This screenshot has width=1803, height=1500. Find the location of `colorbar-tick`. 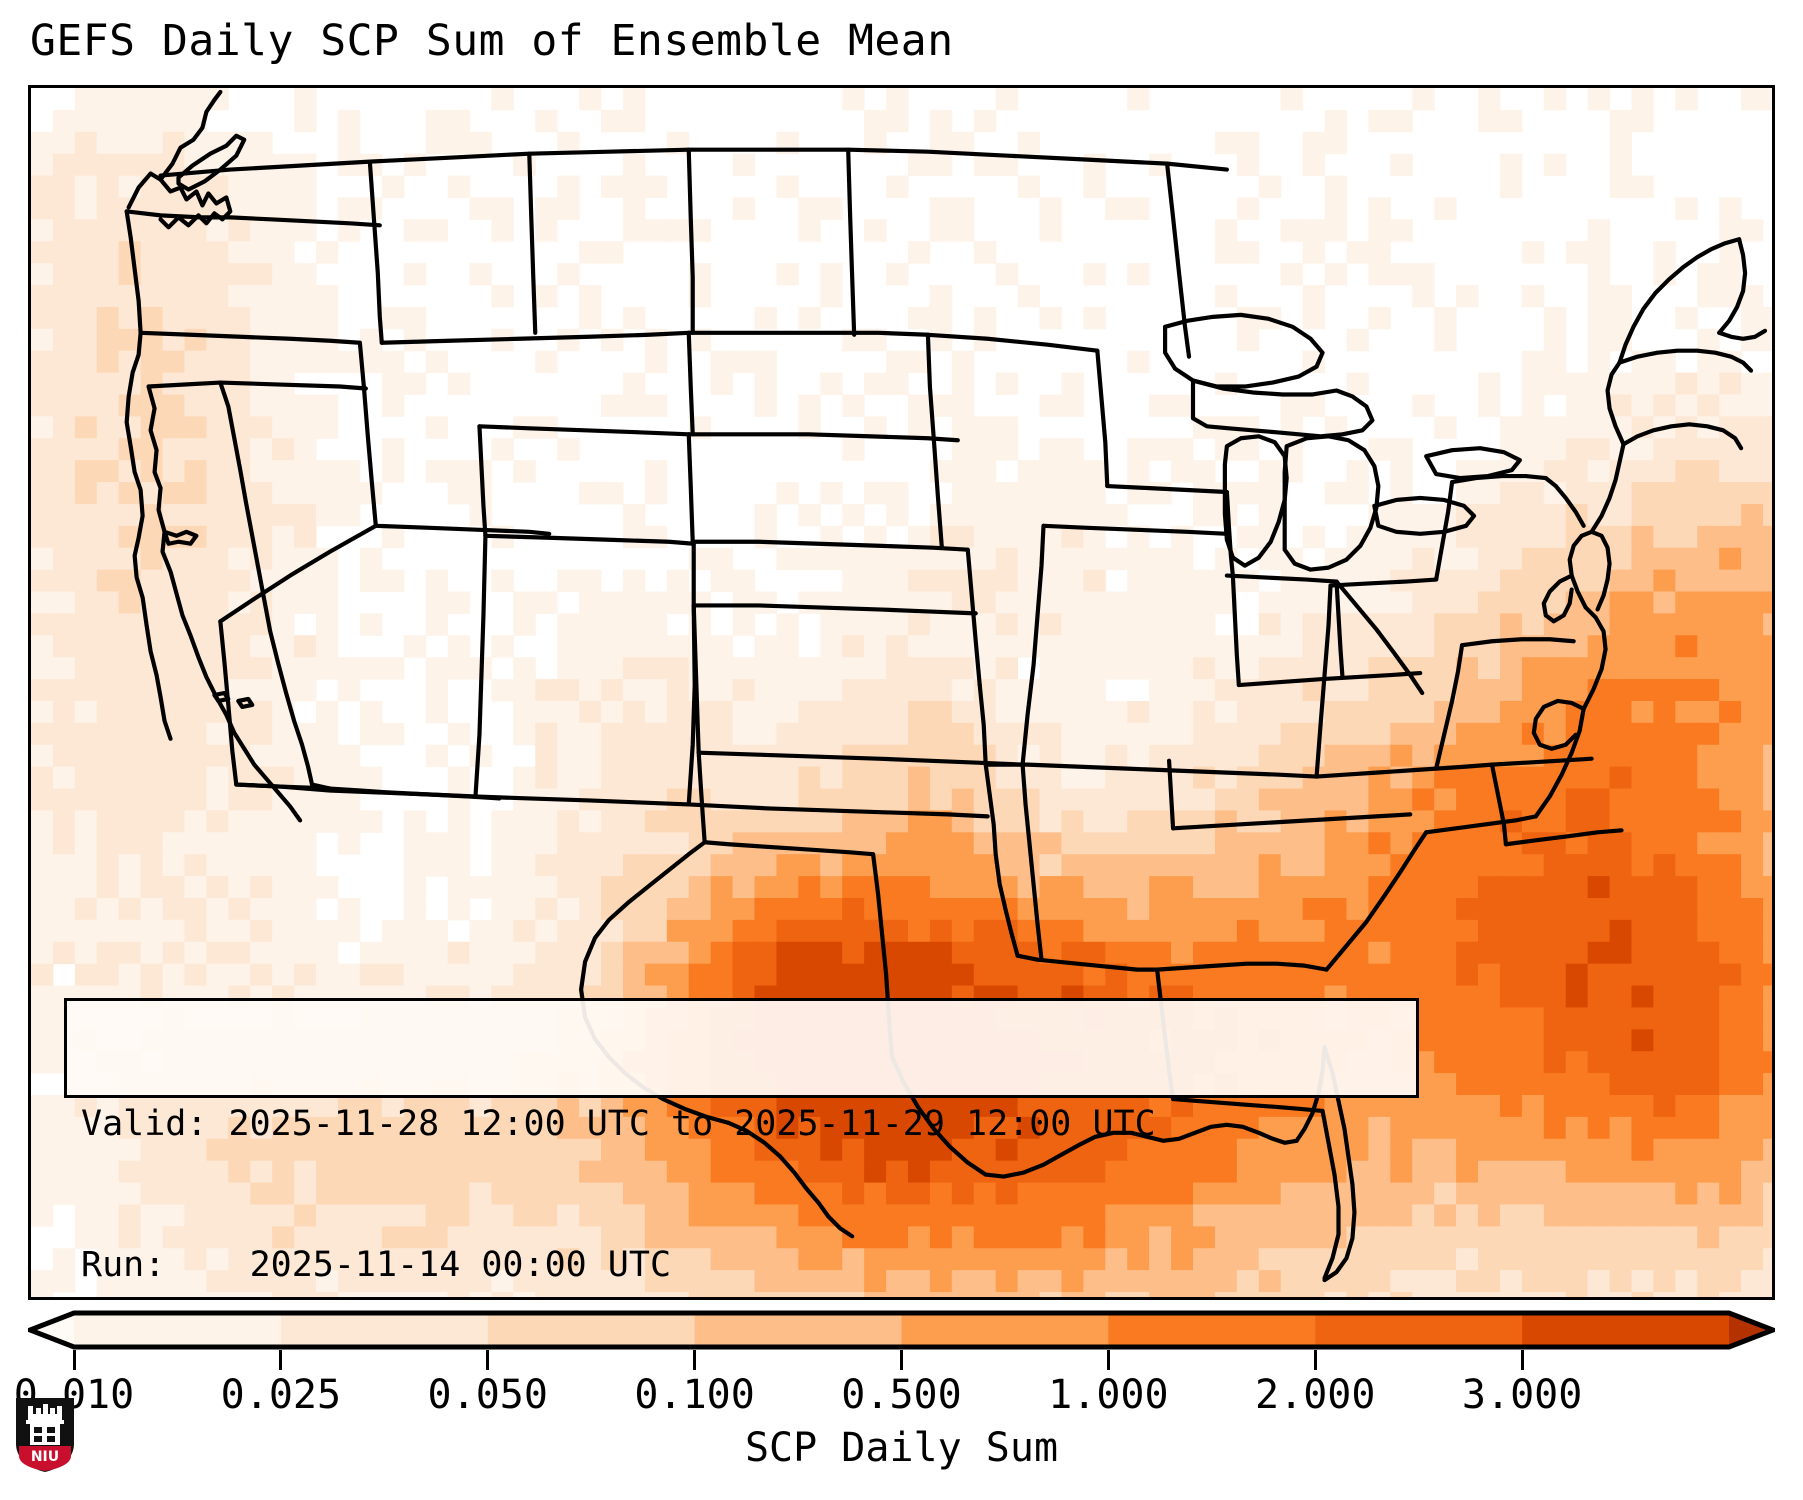

colorbar-tick is located at coordinates (488, 1360).